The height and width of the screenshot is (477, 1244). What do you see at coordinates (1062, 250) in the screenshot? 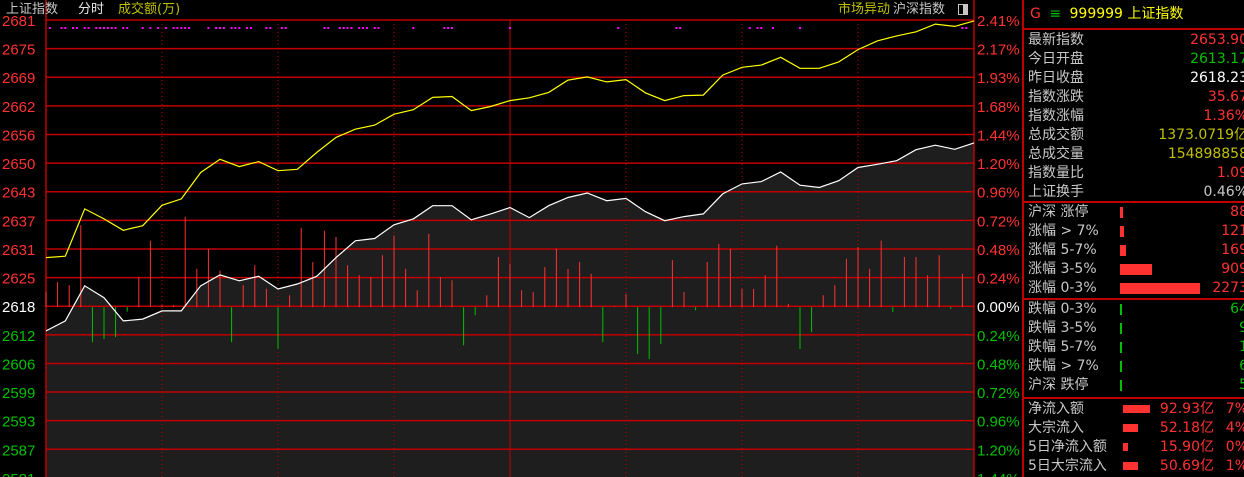
I see `breadth-label: 涨幅 5-7%` at bounding box center [1062, 250].